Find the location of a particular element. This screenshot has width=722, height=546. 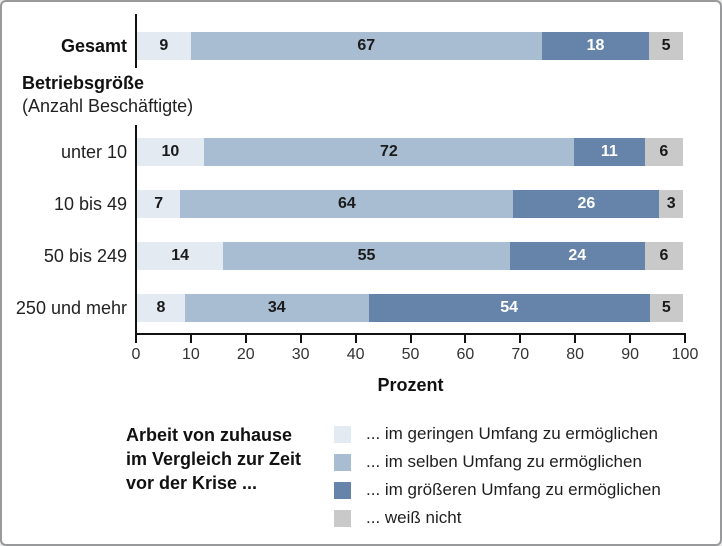

value-label: 7 is located at coordinates (159, 203).